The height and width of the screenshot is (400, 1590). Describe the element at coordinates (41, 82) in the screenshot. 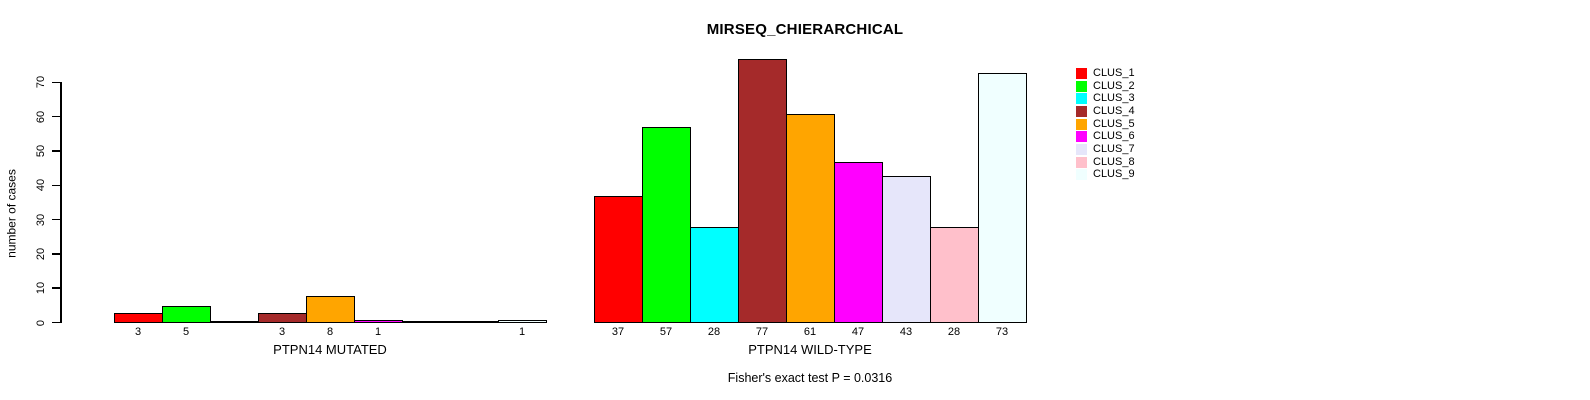

I see `y-axis-tick-label: 70` at that location.